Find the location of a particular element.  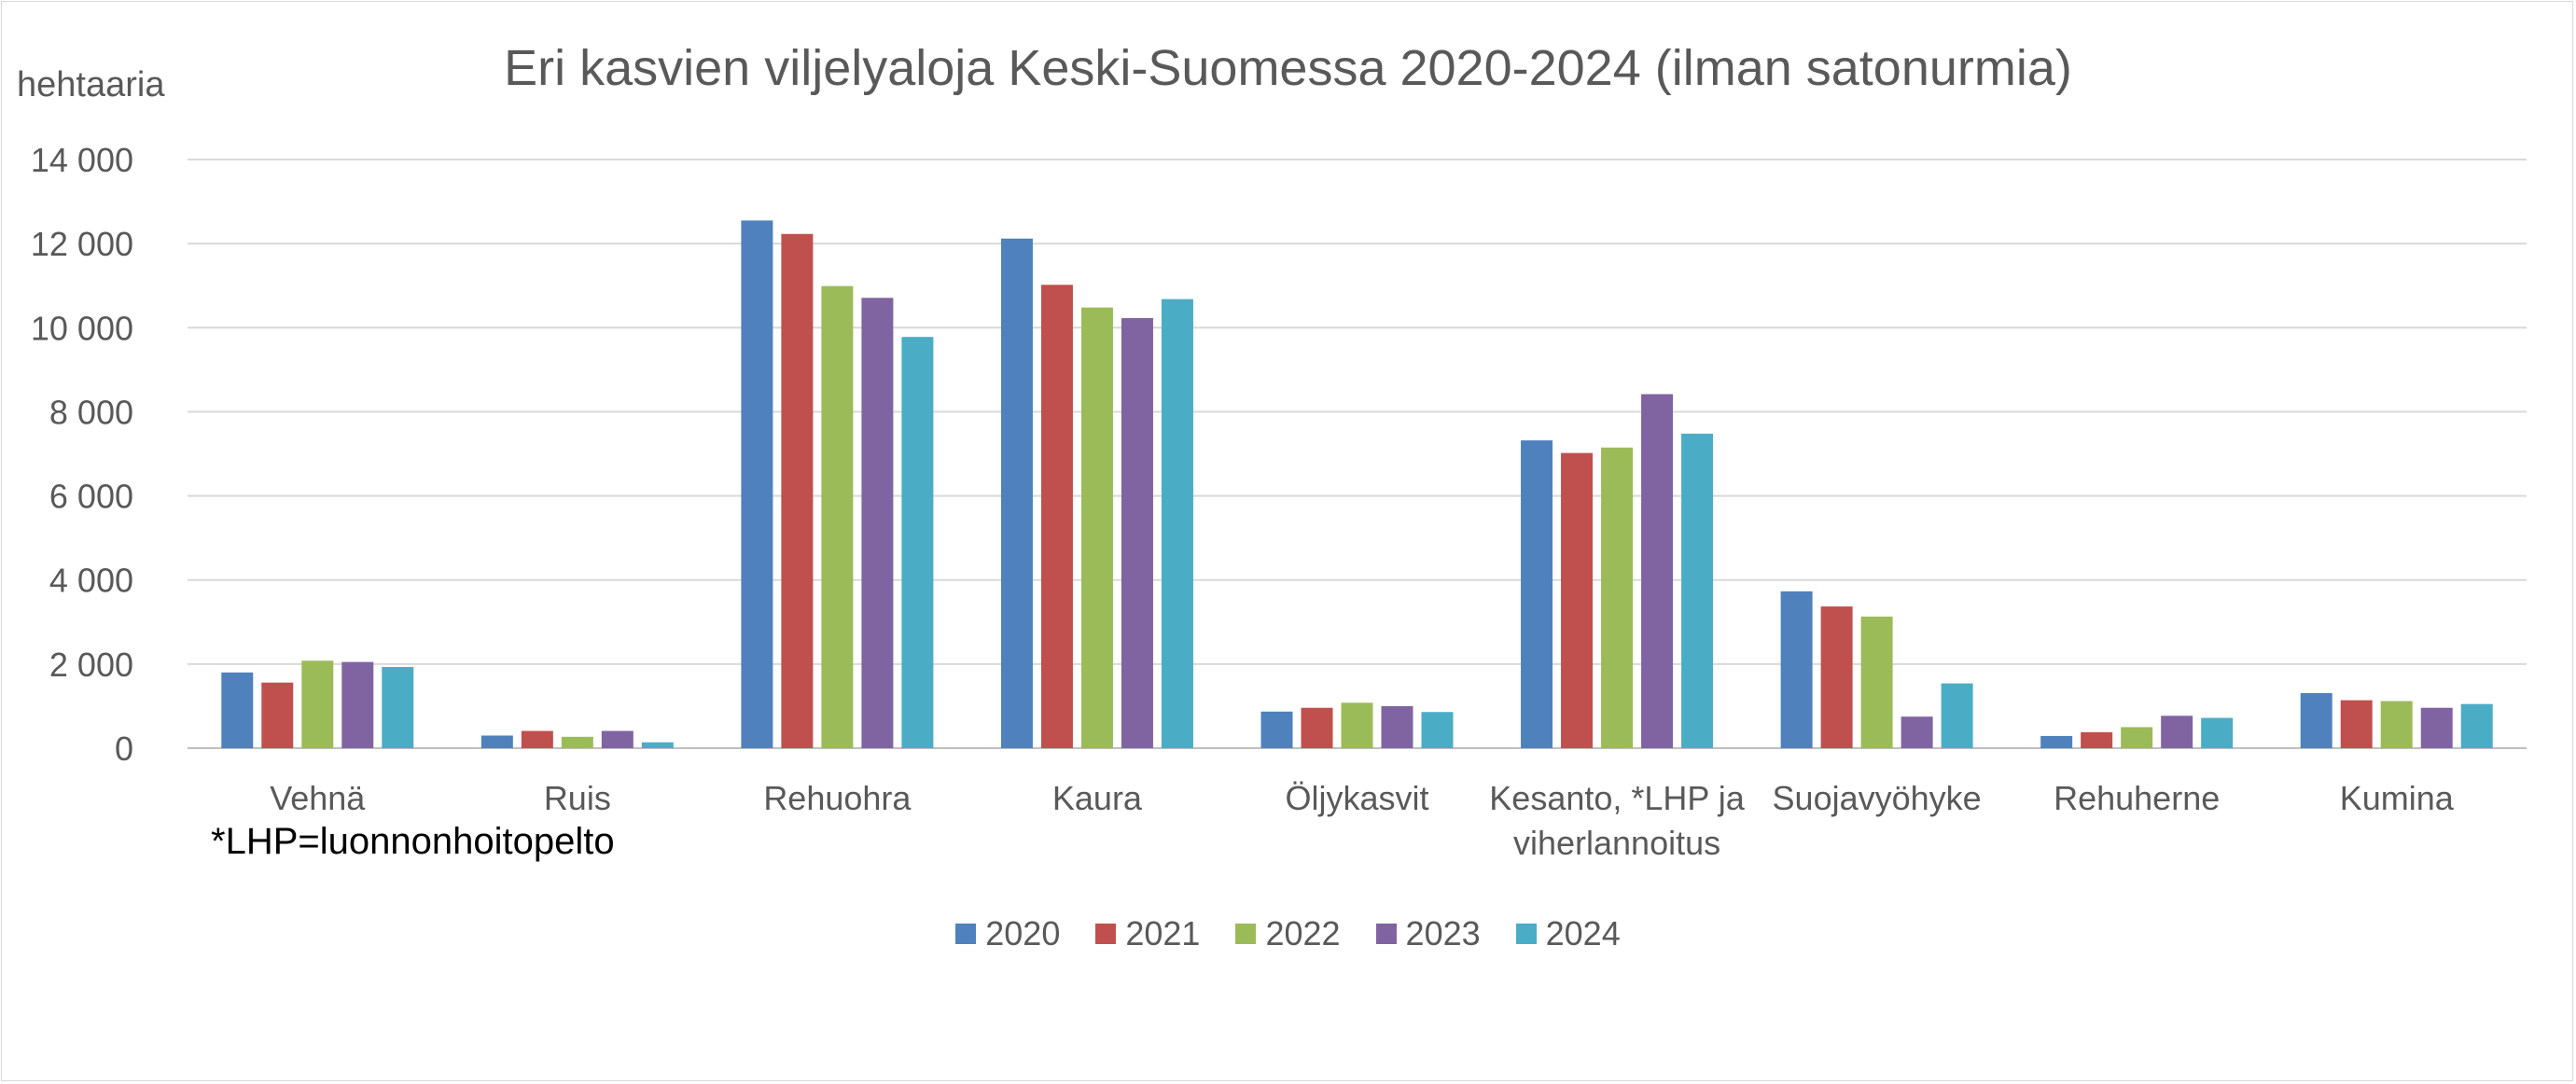

y-tick-label: 2 000 is located at coordinates (91, 665).